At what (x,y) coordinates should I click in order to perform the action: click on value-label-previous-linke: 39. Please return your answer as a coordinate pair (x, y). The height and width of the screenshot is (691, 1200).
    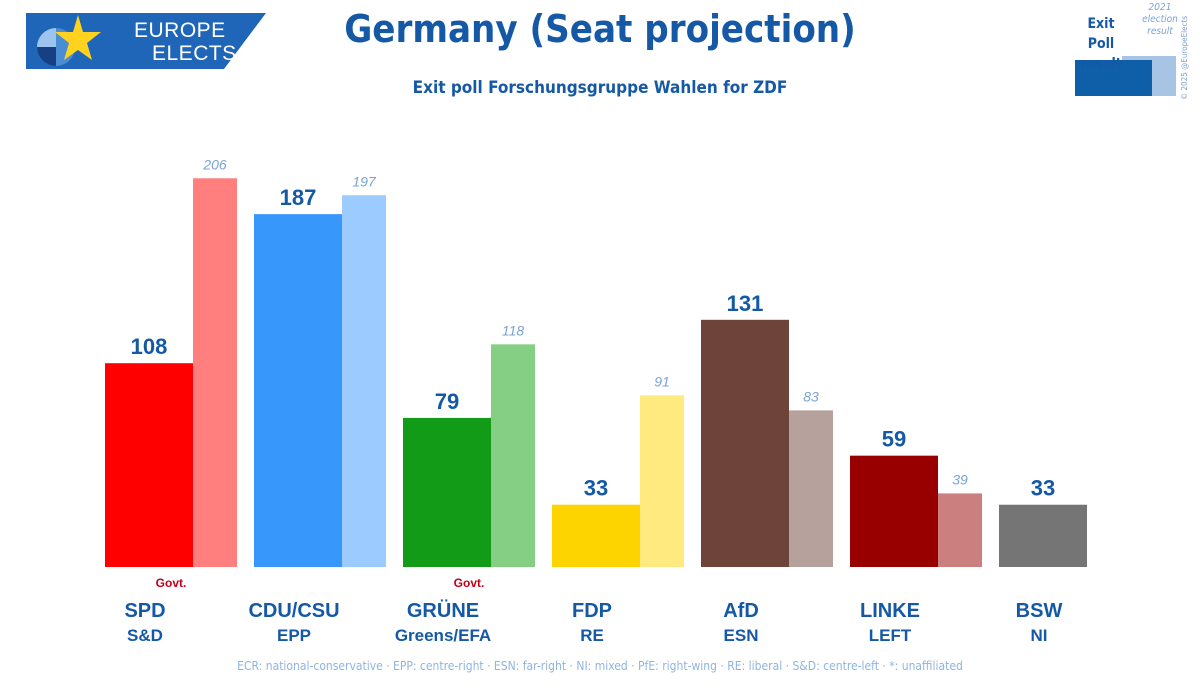
    Looking at the image, I should click on (960, 479).